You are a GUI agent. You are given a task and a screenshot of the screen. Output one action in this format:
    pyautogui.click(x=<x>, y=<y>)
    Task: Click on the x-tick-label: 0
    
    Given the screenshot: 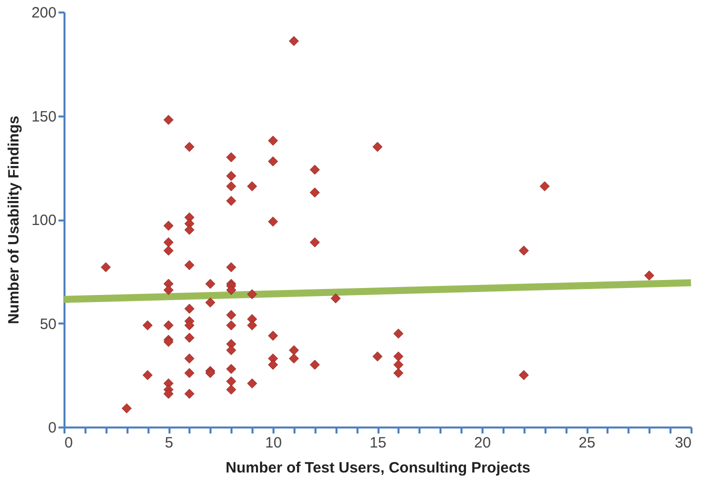 What is the action you would take?
    pyautogui.click(x=68, y=443)
    